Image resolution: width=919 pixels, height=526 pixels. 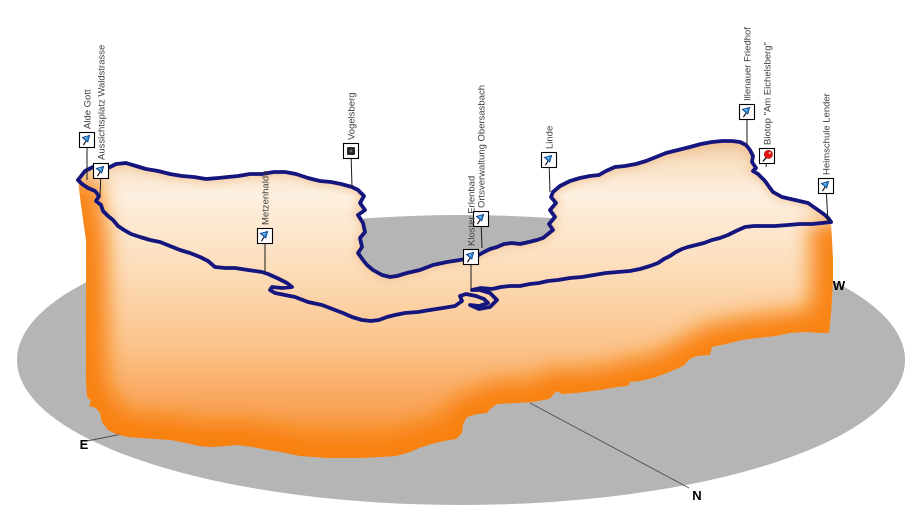 I want to click on marker-label: Aussichtsplatz Waldstrasse, so click(x=102, y=102).